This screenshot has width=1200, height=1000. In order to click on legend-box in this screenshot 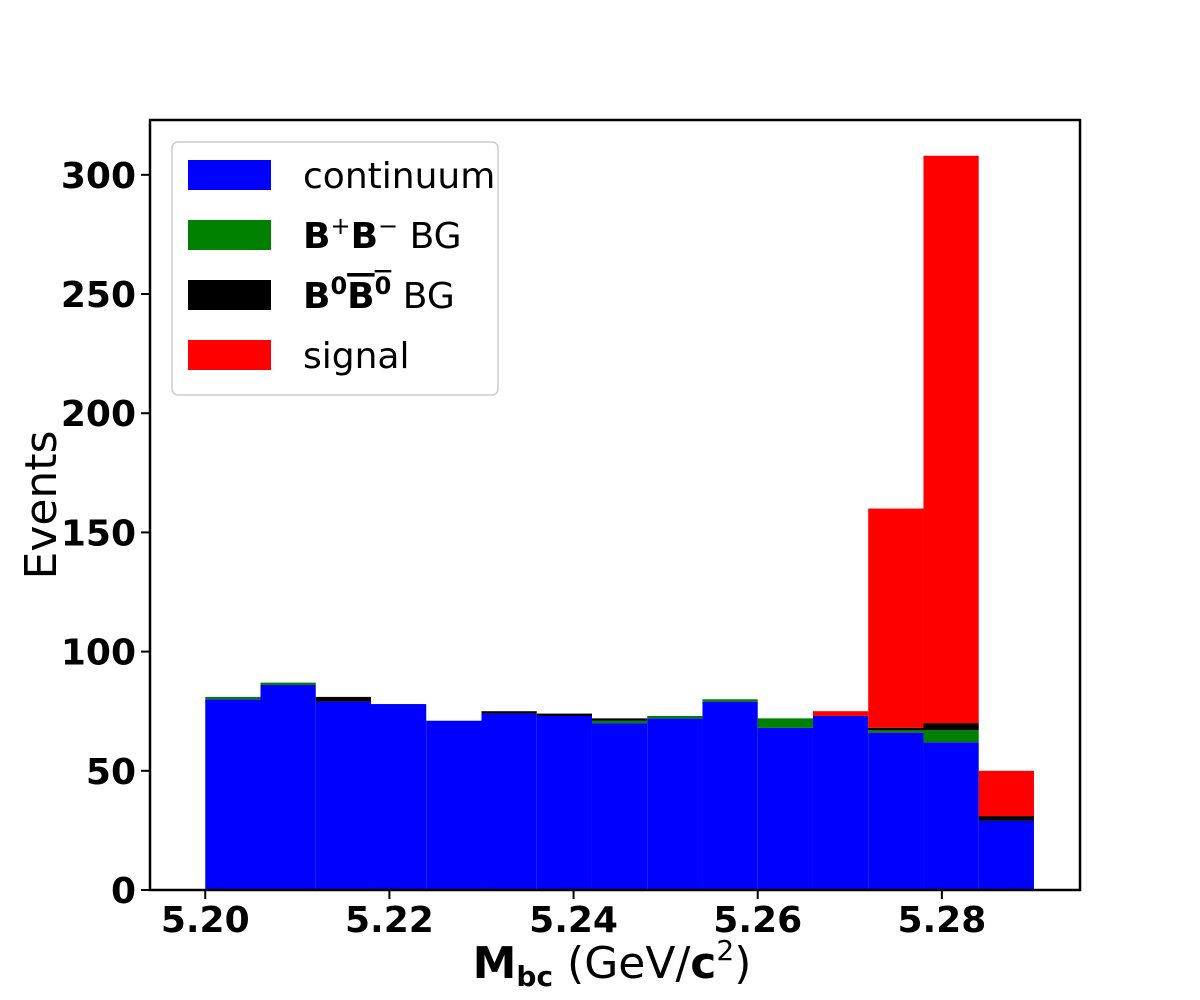, I will do `click(335, 268)`.